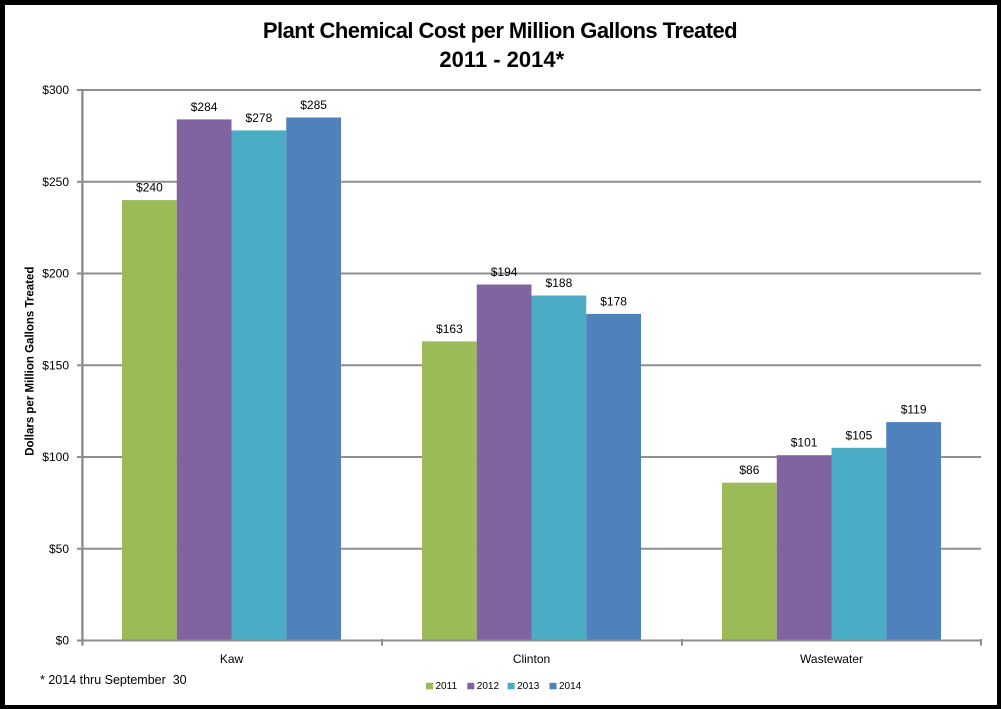 The image size is (1001, 709). What do you see at coordinates (449, 329) in the screenshot?
I see `svg-text: $163` at bounding box center [449, 329].